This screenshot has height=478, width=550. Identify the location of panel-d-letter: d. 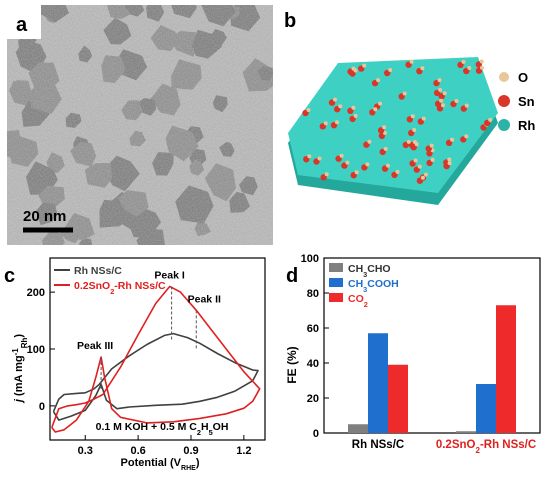
(292, 276).